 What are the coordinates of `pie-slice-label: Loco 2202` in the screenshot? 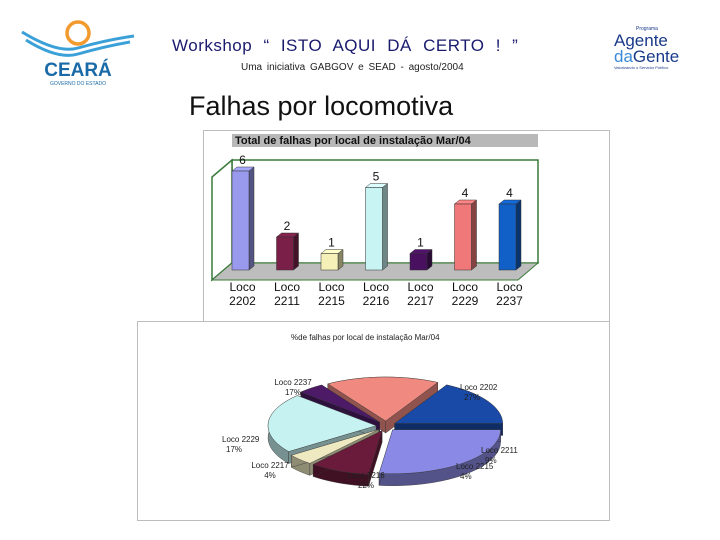 It's located at (479, 387).